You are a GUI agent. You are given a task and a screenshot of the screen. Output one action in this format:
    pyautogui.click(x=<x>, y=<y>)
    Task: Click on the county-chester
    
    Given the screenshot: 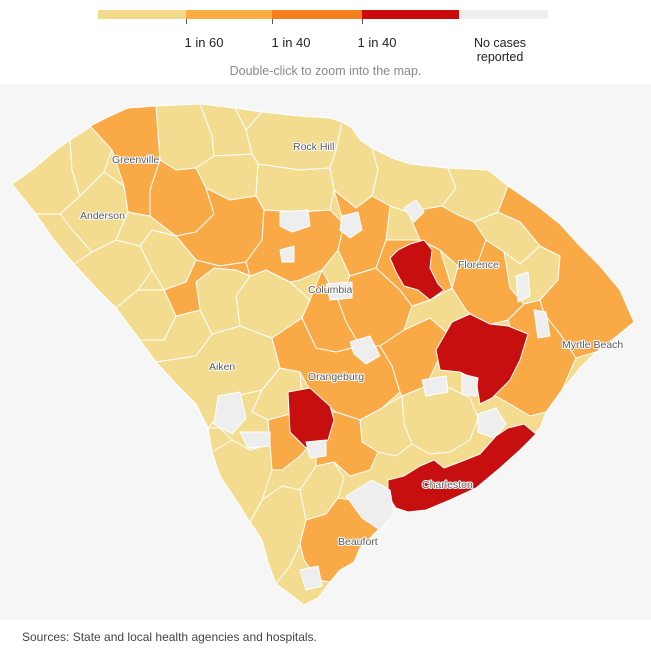 What is the action you would take?
    pyautogui.click(x=295, y=188)
    